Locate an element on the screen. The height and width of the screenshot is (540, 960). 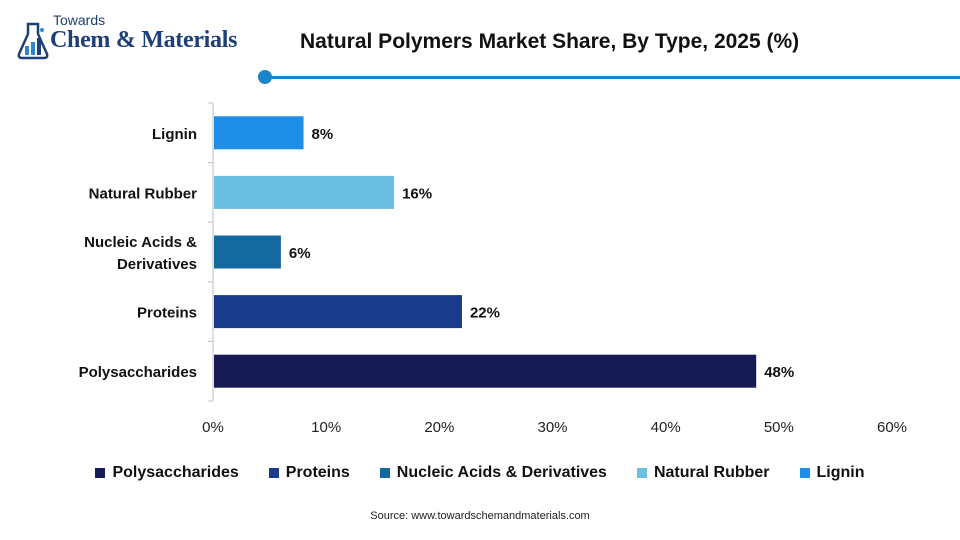
legend-item: Natural Rubber is located at coordinates (703, 473).